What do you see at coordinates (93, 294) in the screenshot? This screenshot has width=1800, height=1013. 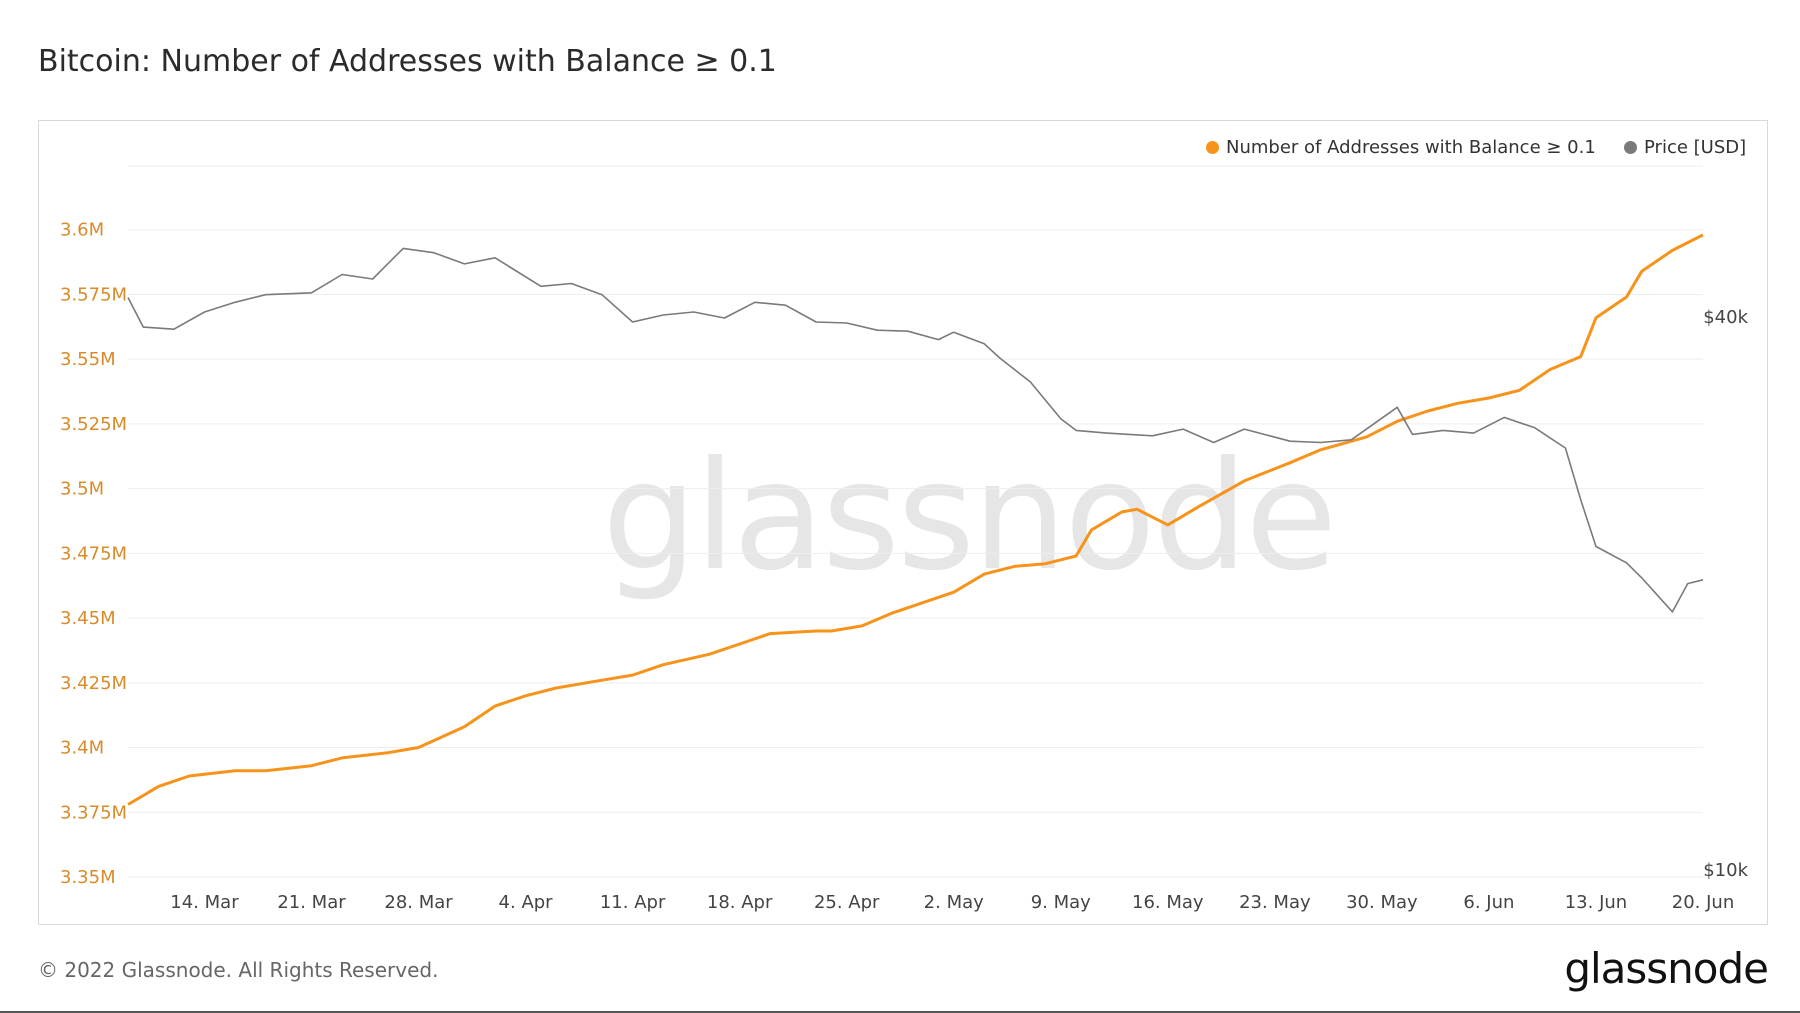 I see `y-left-tick-label: 3.575M` at bounding box center [93, 294].